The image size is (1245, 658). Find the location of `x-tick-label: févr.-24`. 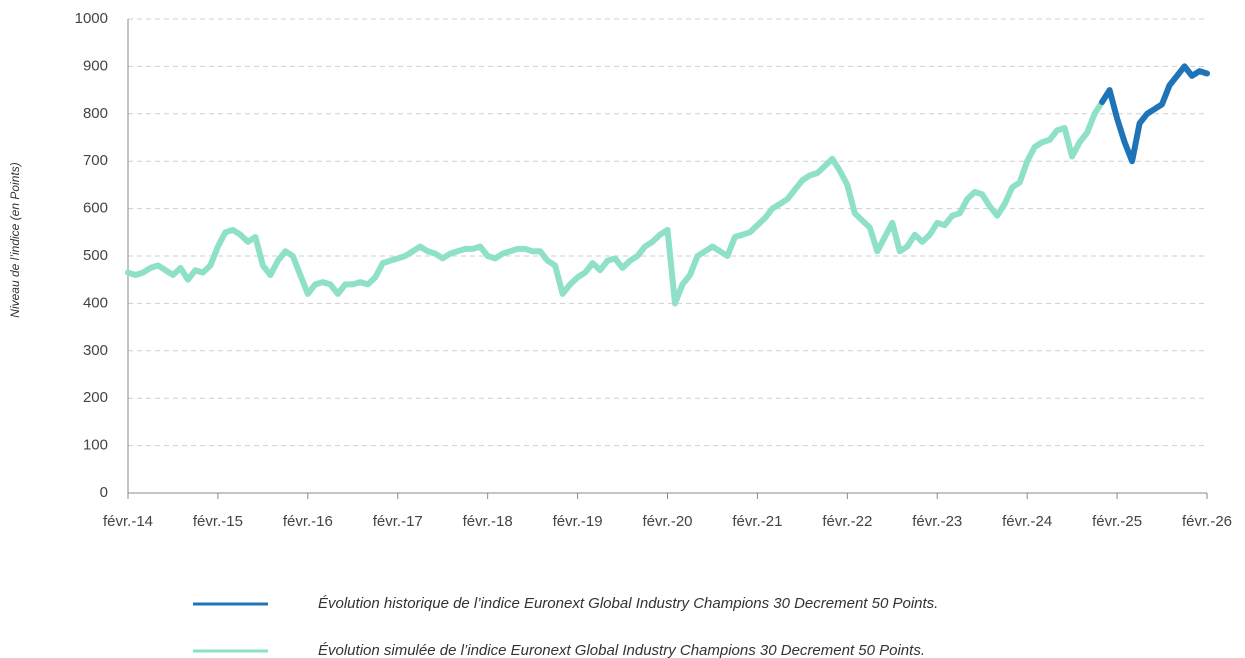

x-tick-label: févr.-24 is located at coordinates (1027, 521).